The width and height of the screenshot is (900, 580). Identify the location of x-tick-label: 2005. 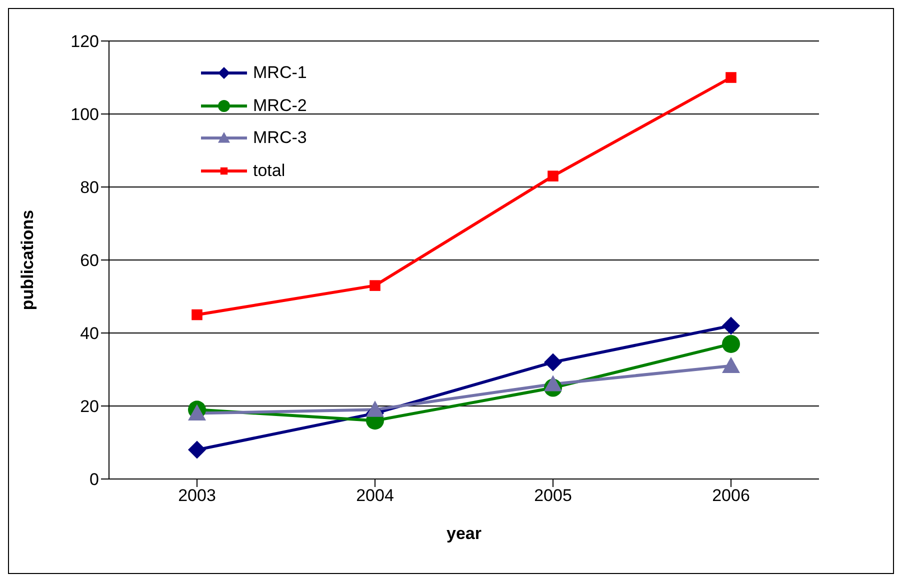
(553, 496).